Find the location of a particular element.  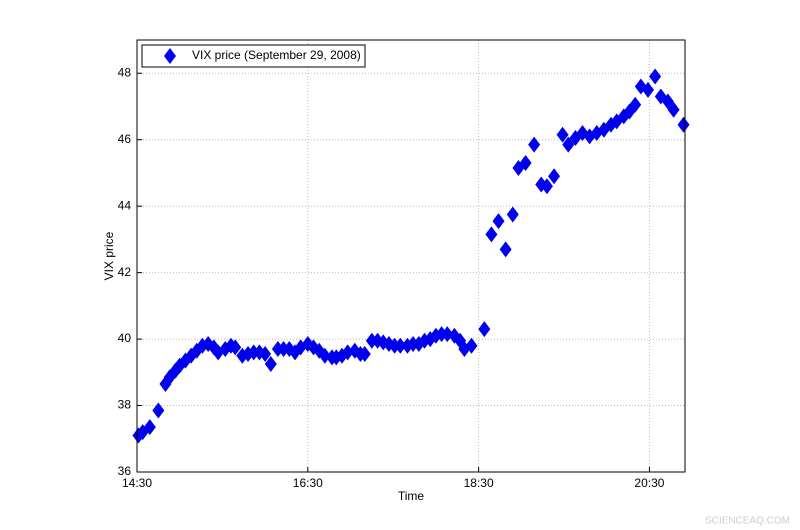

watermark: SCIENCEAQ.COM is located at coordinates (747, 521).